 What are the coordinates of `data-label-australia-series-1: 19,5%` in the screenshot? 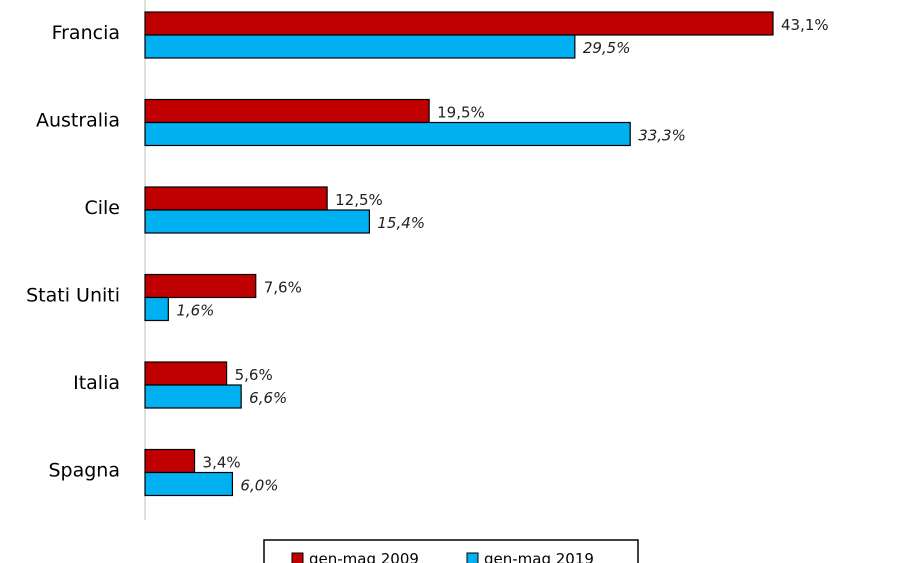 It's located at (461, 113).